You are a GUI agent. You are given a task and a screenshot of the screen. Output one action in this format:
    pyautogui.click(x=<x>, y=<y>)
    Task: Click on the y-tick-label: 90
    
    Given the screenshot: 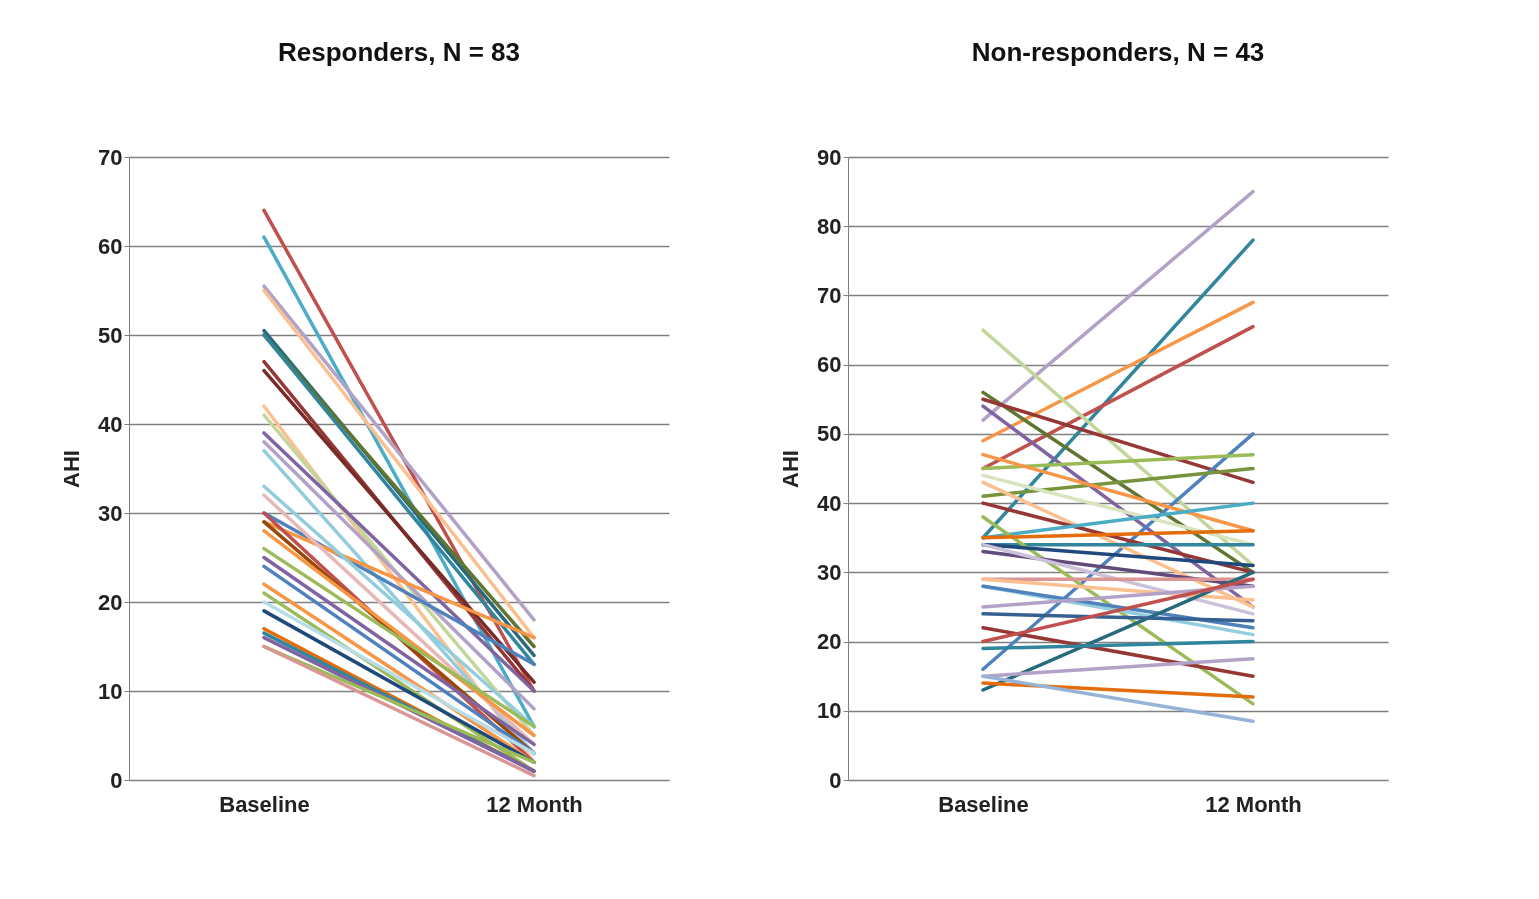 What is the action you would take?
    pyautogui.click(x=829, y=157)
    